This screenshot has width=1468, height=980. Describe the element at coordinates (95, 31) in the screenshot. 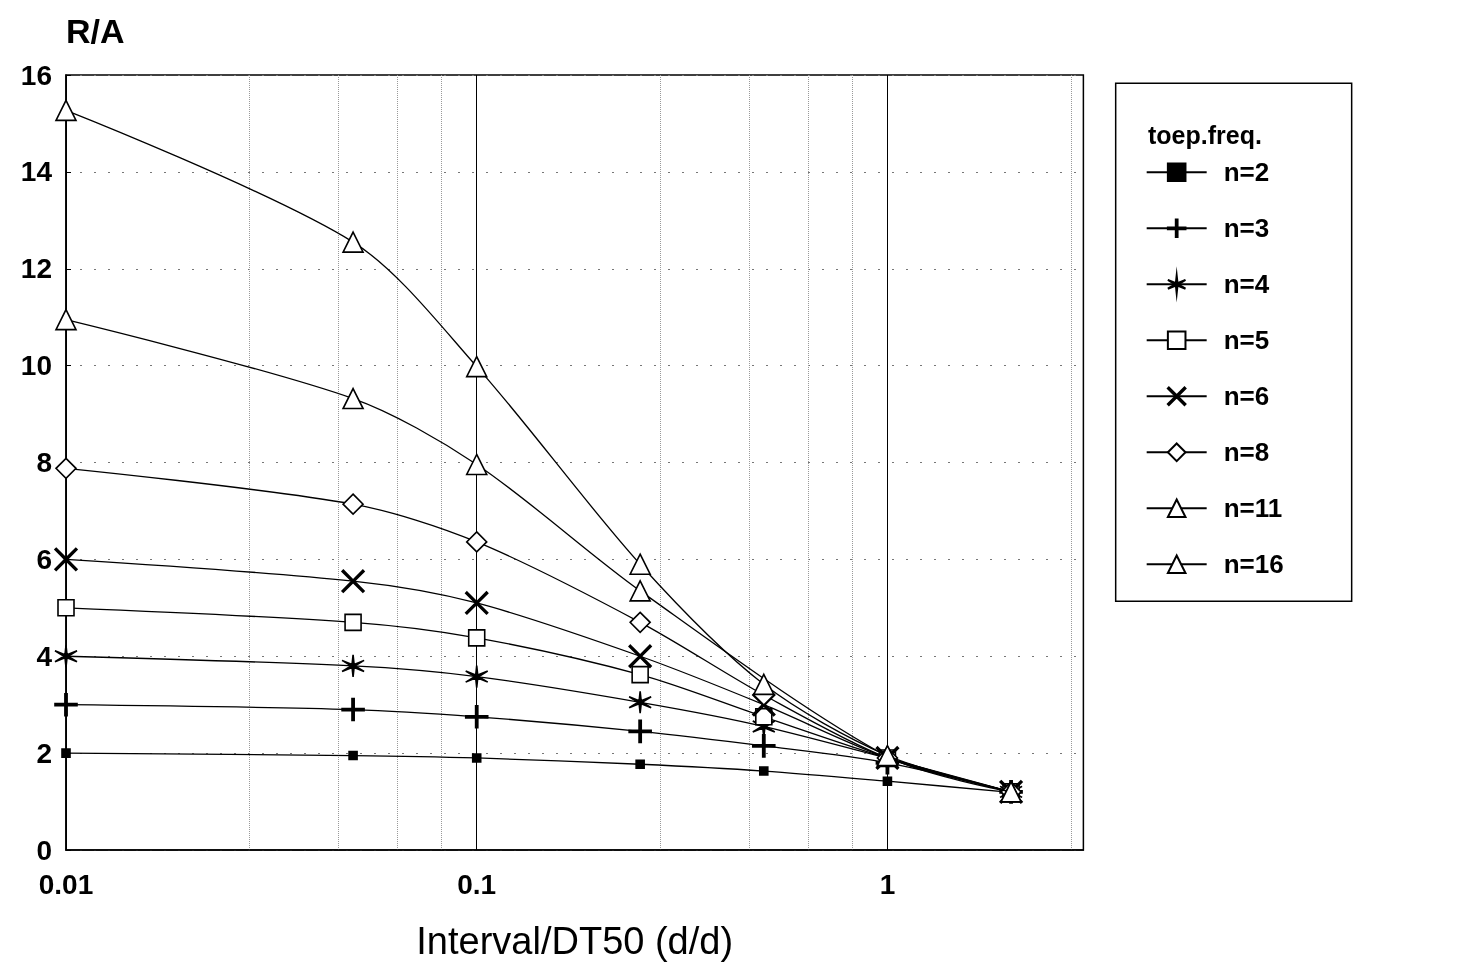

I see `y-axis-title: R/A` at that location.